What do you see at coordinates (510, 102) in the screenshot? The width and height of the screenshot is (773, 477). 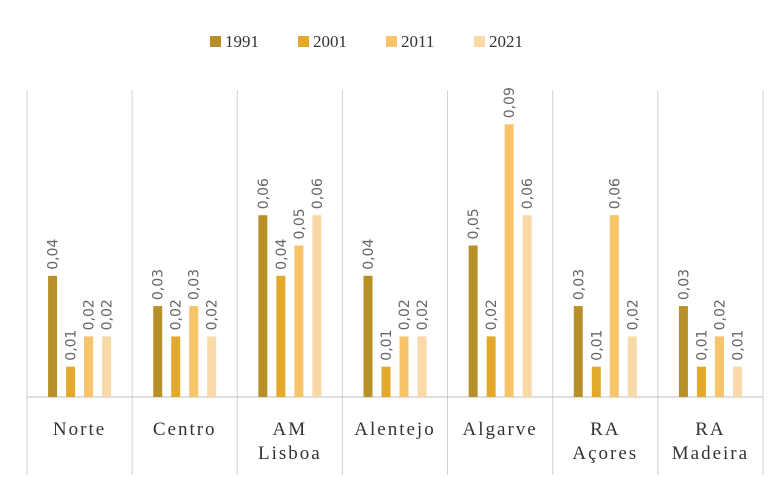 I see `data-label: 0,09` at bounding box center [510, 102].